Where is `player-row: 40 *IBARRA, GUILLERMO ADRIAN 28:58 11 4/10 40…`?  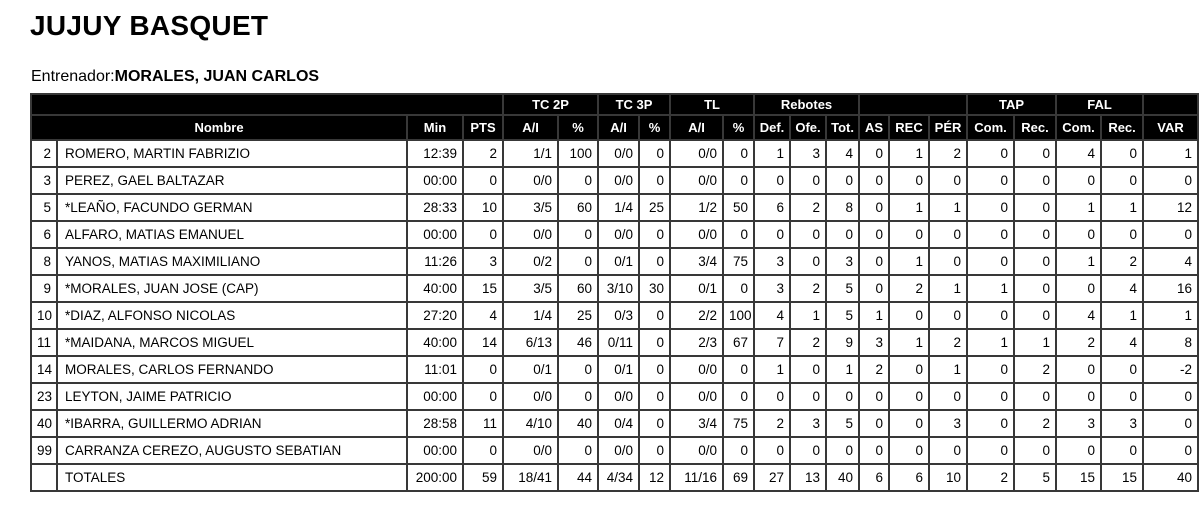 player-row: 40 *IBARRA, GUILLERMO ADRIAN 28:58 11 4/10 40… is located at coordinates (615, 423).